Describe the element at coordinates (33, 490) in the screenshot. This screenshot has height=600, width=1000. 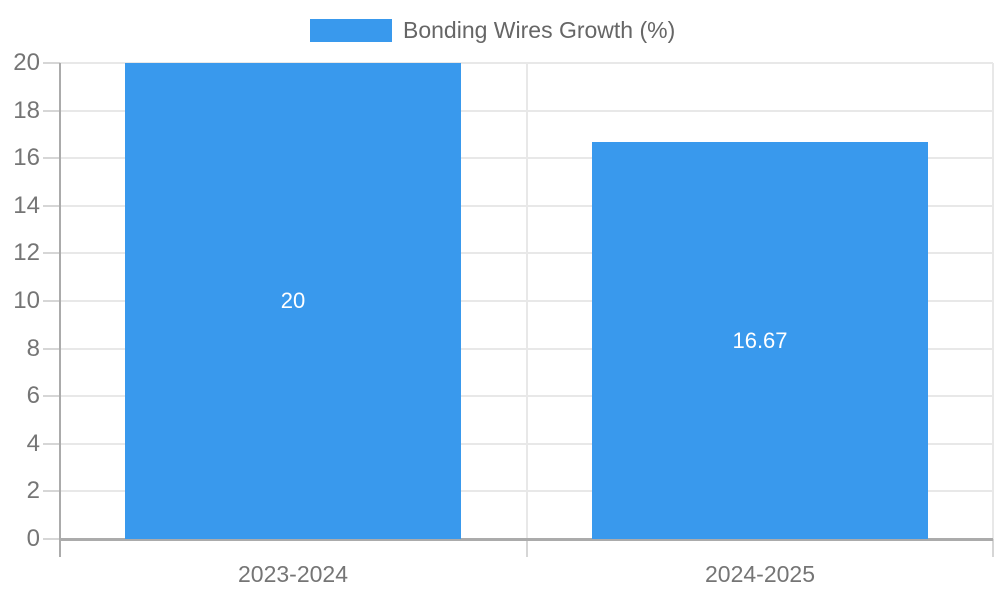
I see `y-tick-label: 2` at that location.